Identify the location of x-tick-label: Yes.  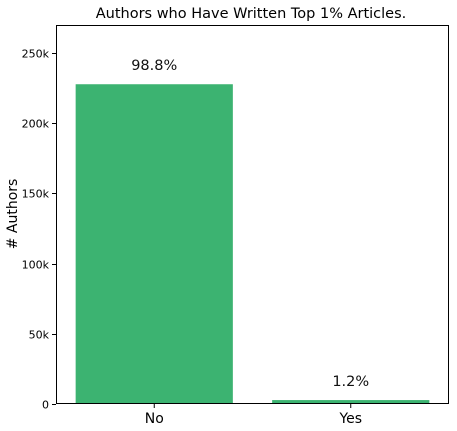
(350, 419).